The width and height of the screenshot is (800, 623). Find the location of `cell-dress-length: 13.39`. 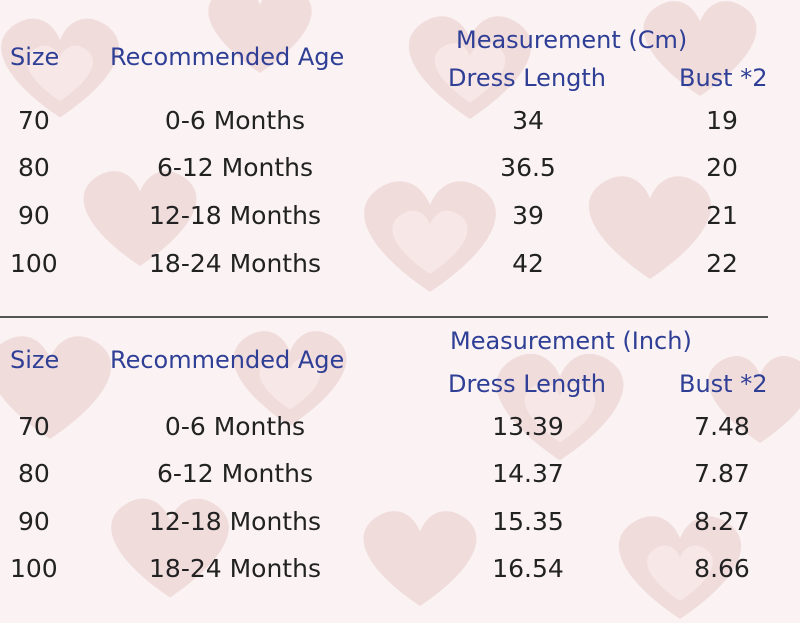

cell-dress-length: 13.39 is located at coordinates (528, 426).